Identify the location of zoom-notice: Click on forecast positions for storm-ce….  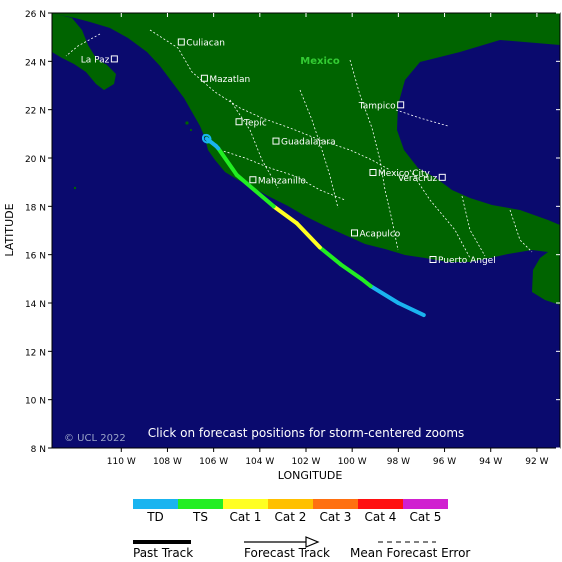
(306, 433).